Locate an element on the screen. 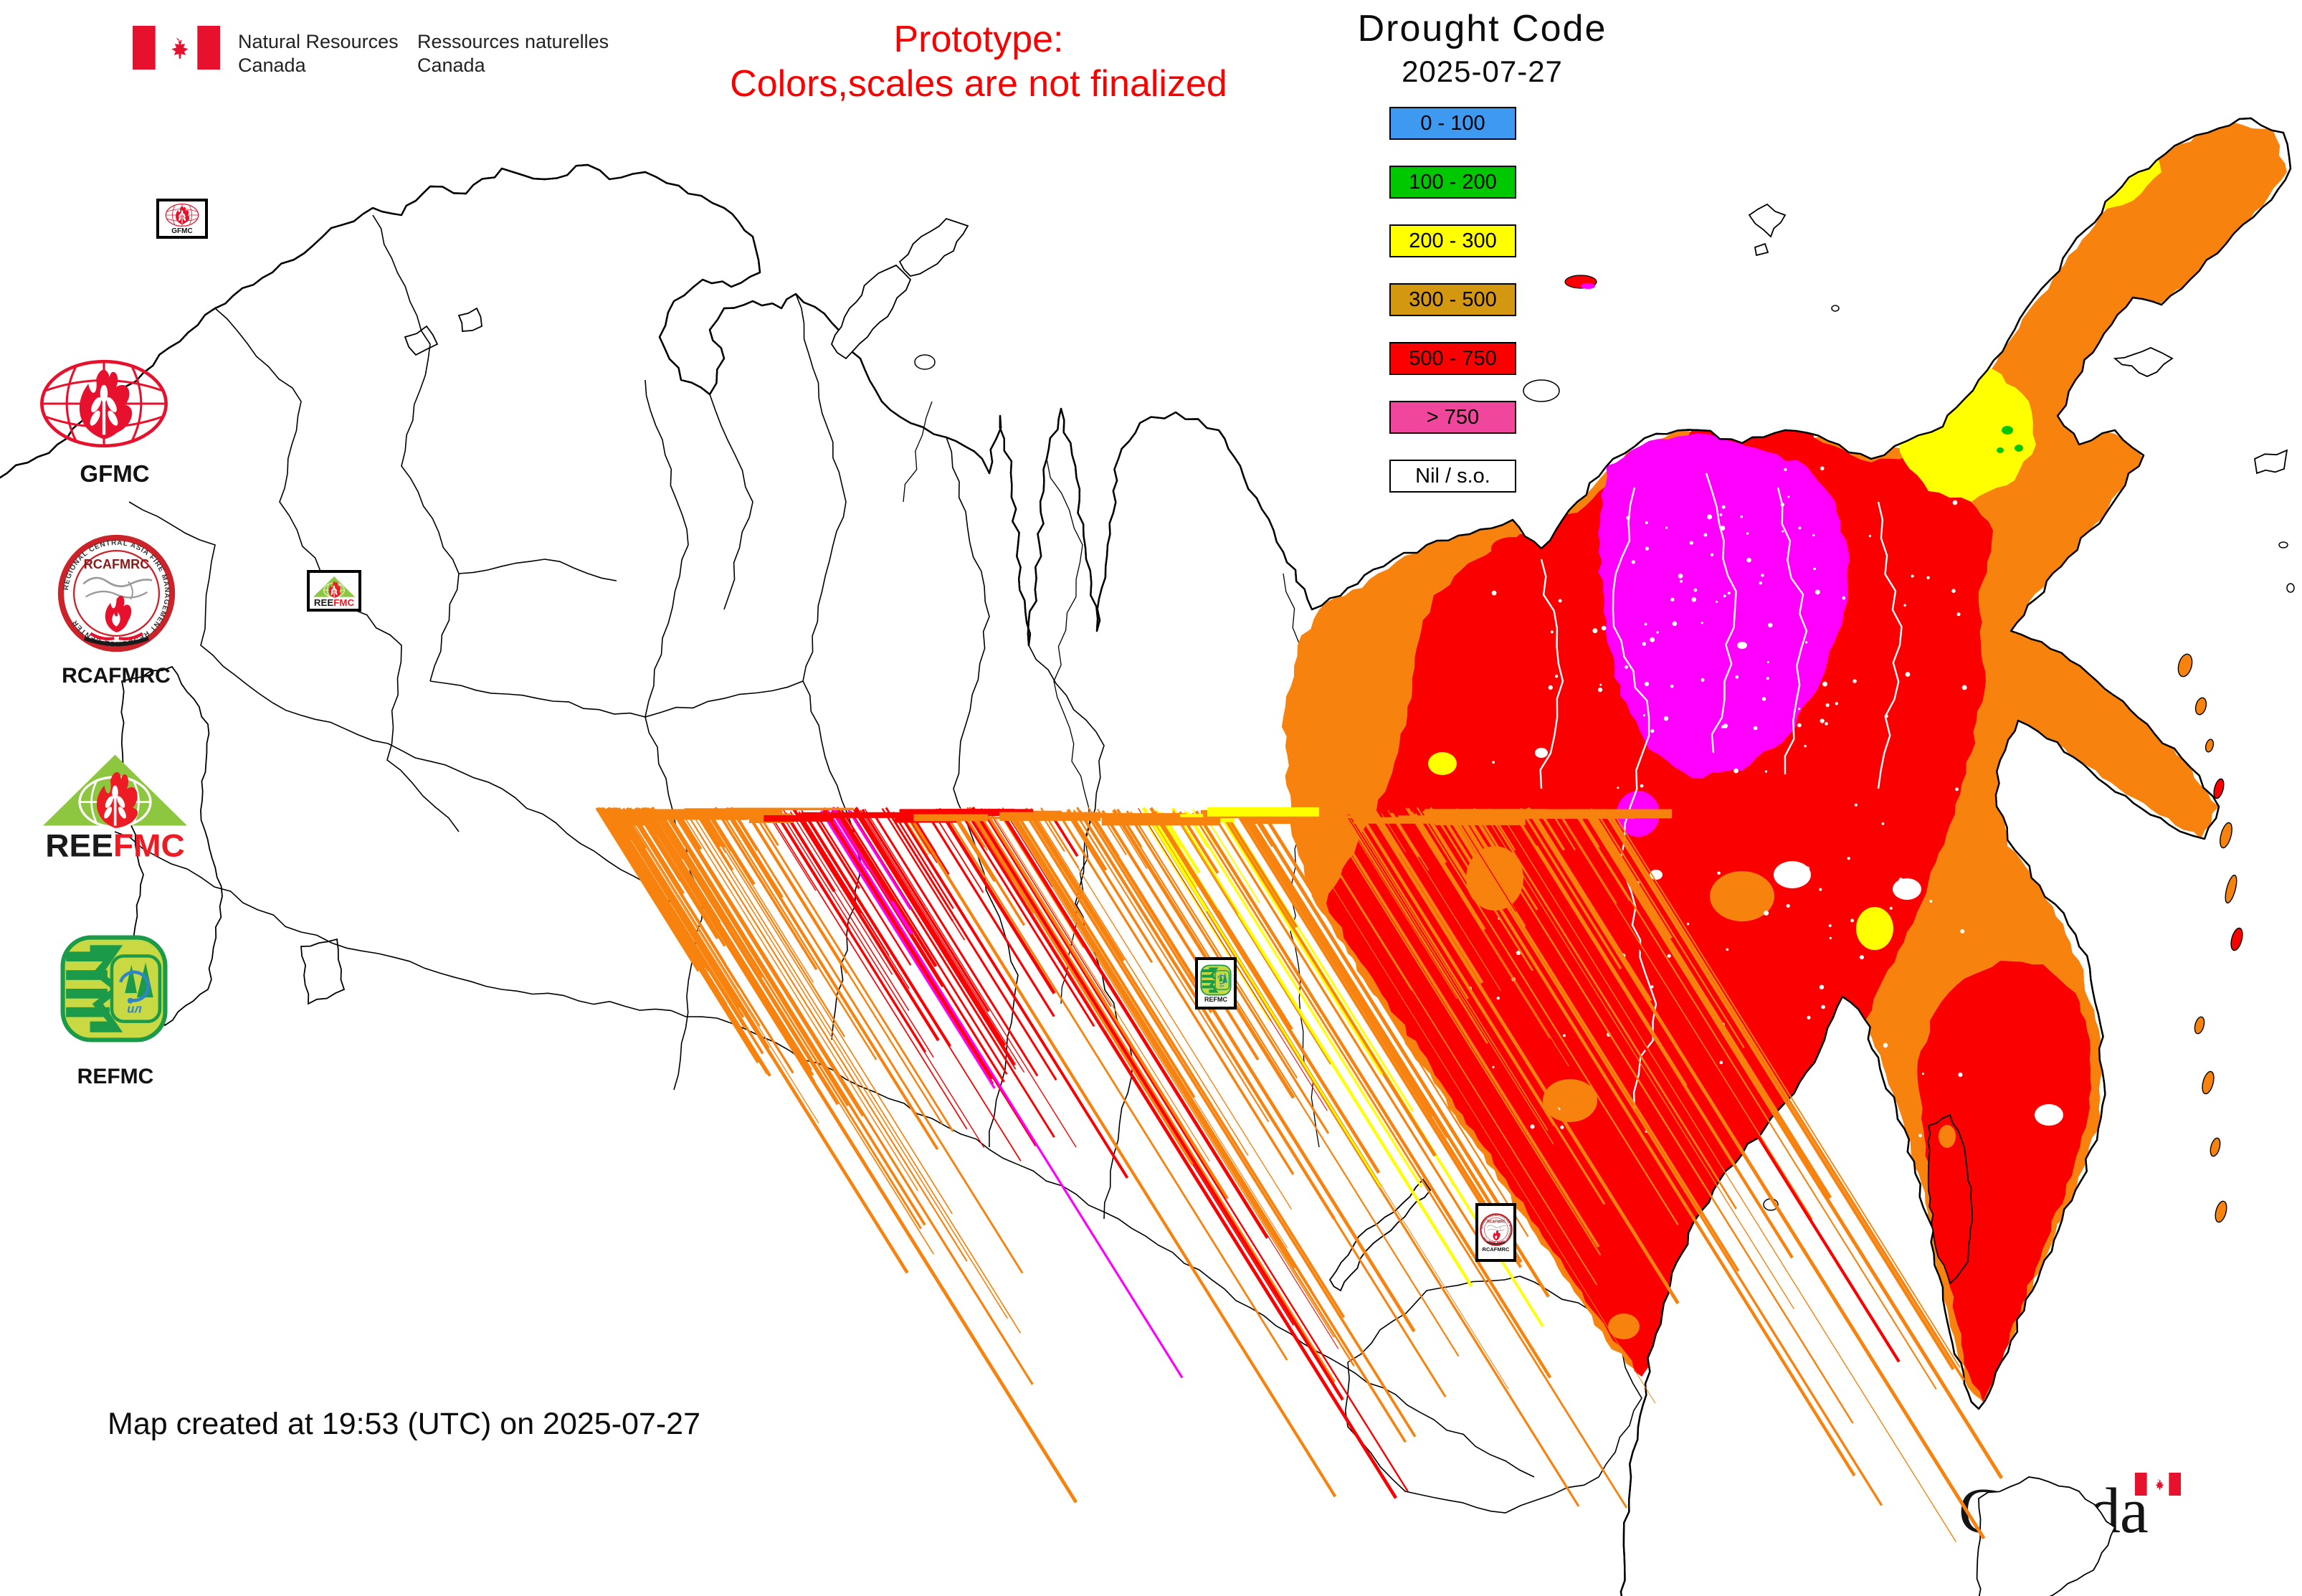  legend-label: Nil / s.o. is located at coordinates (1452, 476).